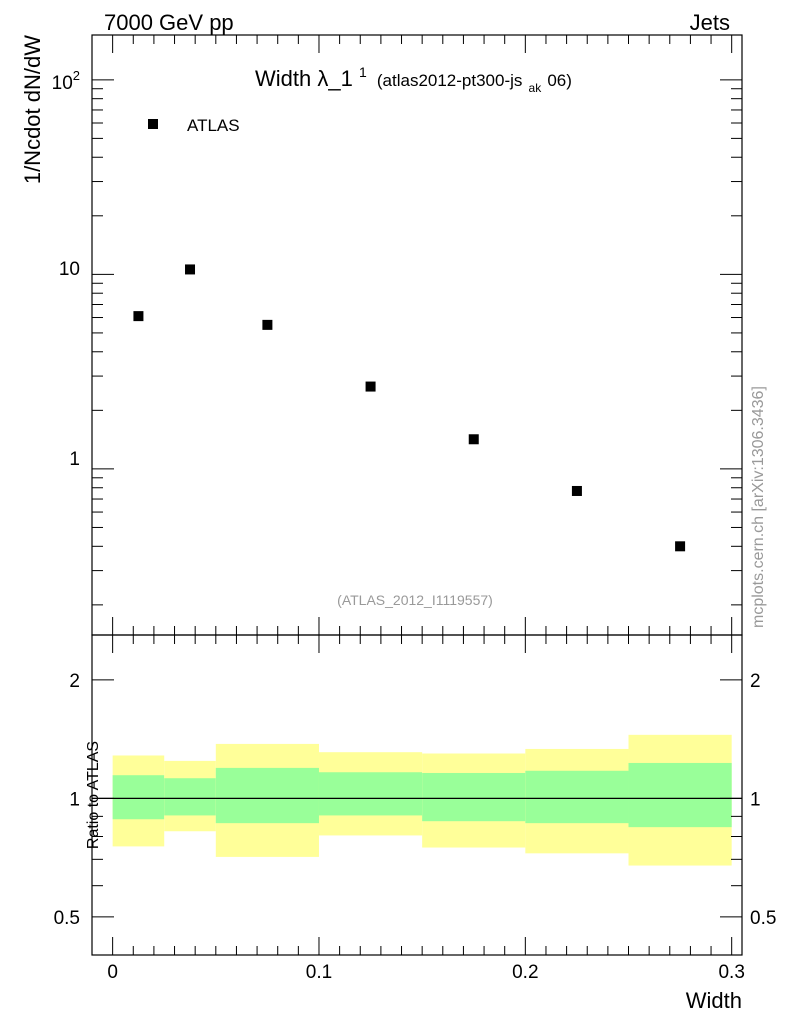 This screenshot has width=786, height=1024. Describe the element at coordinates (62, 83) in the screenshot. I see `ytick-100-base: 10` at that location.